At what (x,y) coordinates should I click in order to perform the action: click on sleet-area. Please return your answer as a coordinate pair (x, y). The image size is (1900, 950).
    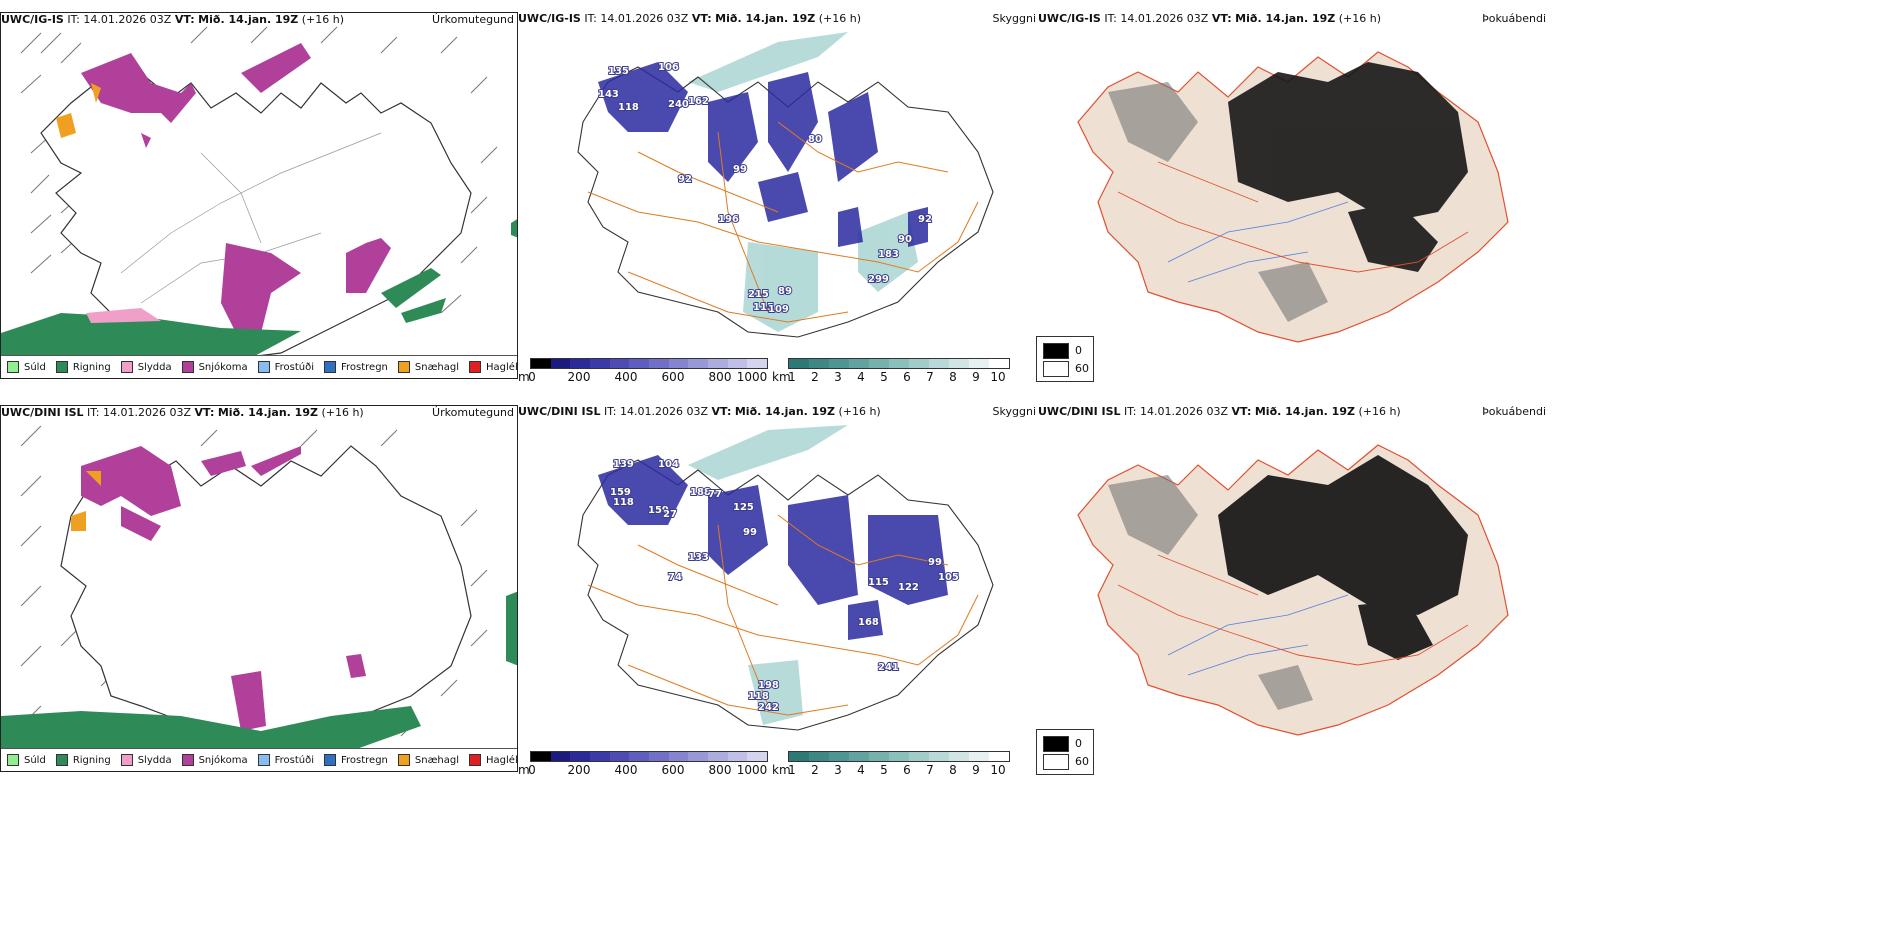
    Looking at the image, I should click on (123, 315).